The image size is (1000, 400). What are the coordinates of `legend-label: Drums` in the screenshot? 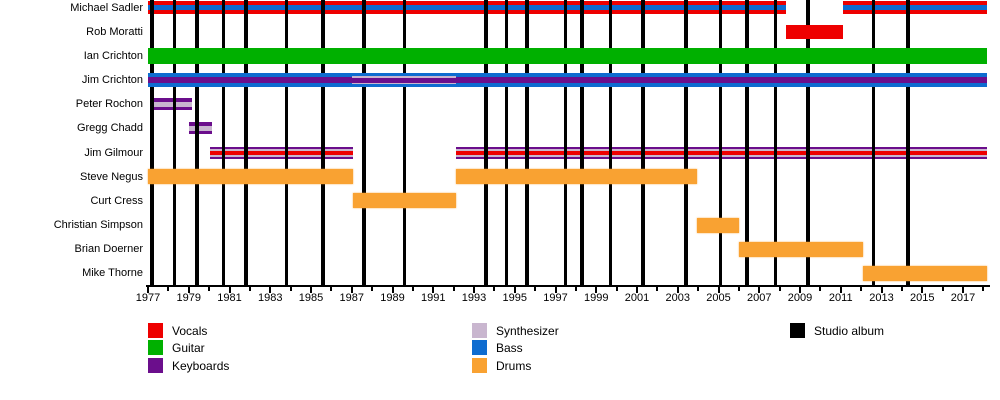 It's located at (514, 366).